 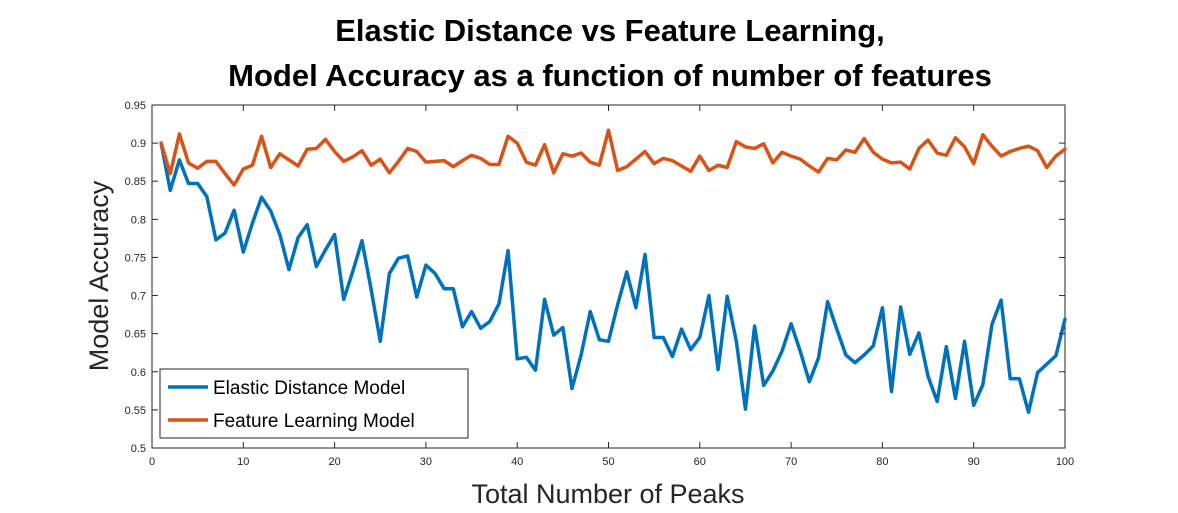 I want to click on legend-label-1: Elastic Distance Model, so click(x=309, y=388).